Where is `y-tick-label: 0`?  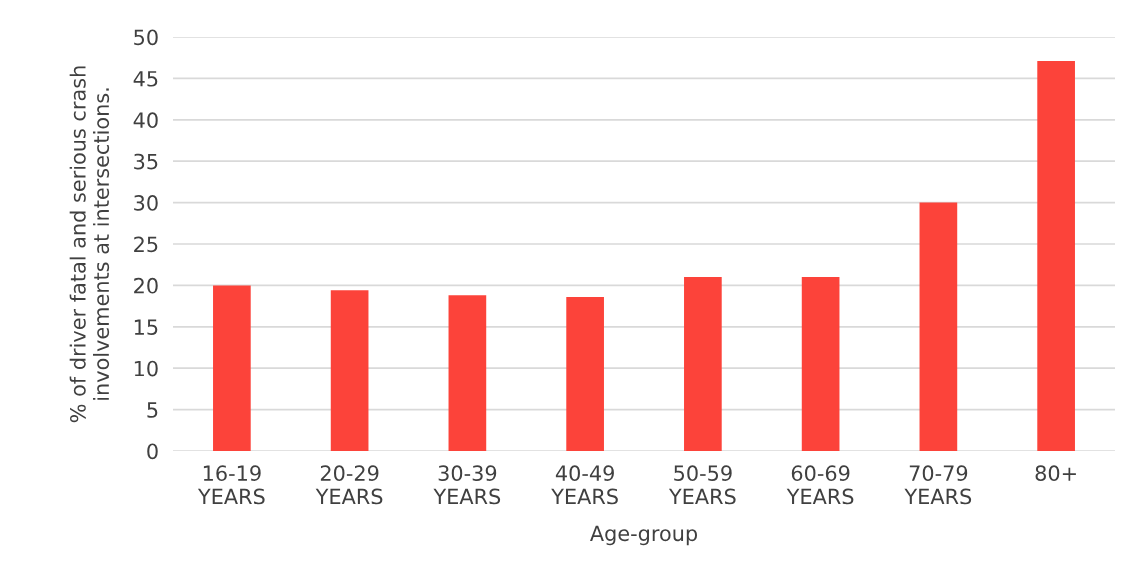 y-tick-label: 0 is located at coordinates (152, 451).